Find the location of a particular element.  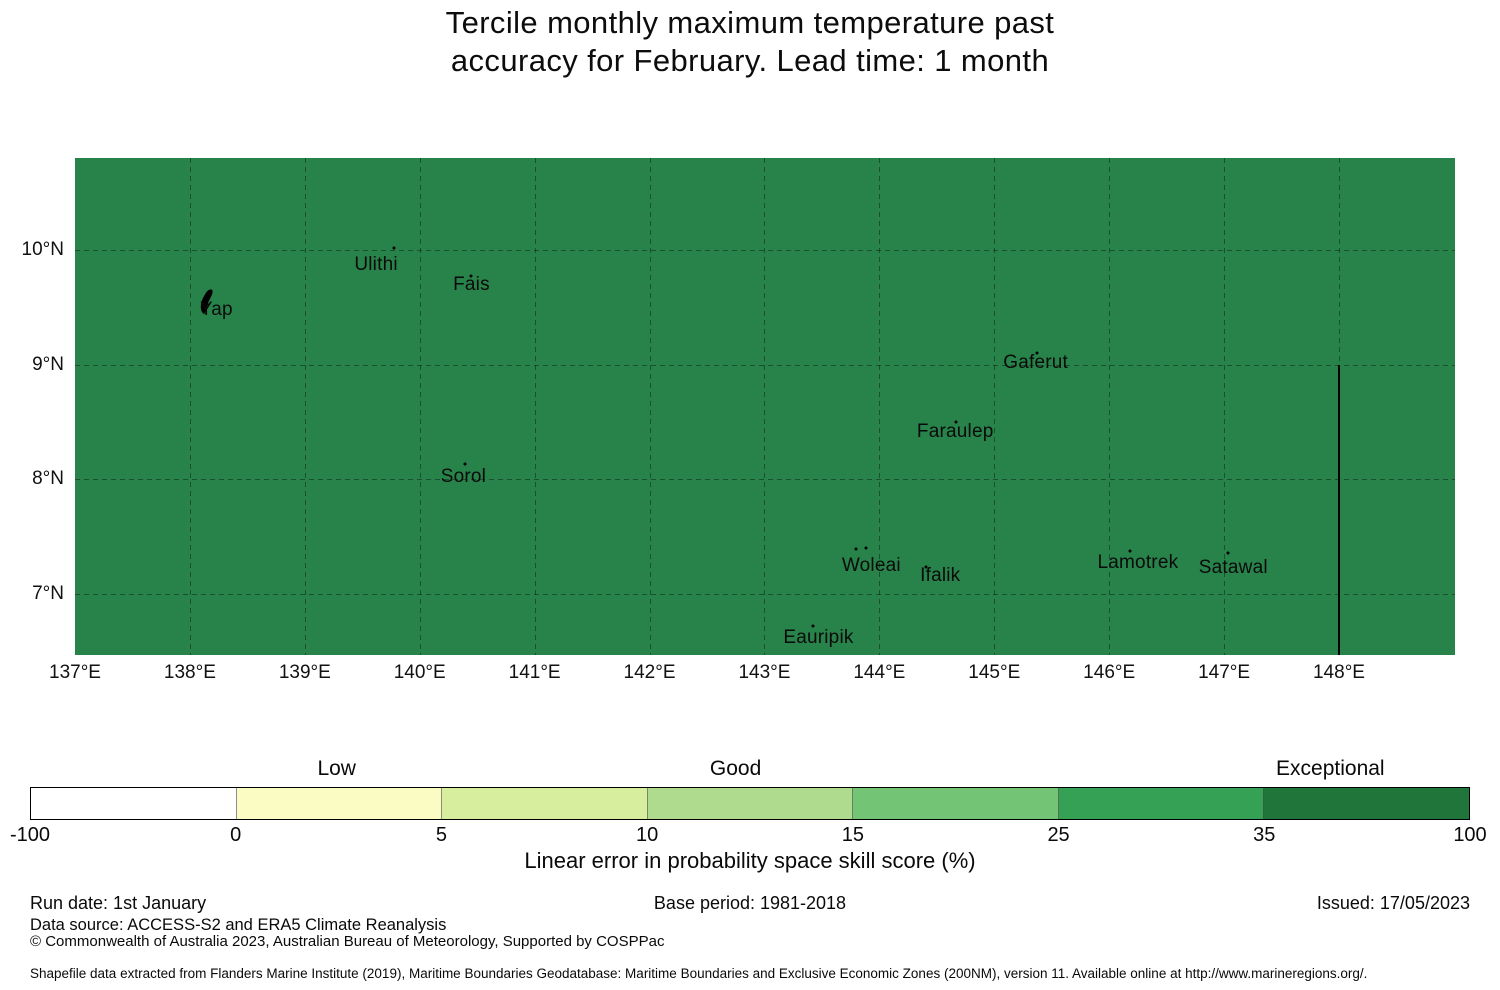

colorbar-tick-label: 35 is located at coordinates (1264, 835).